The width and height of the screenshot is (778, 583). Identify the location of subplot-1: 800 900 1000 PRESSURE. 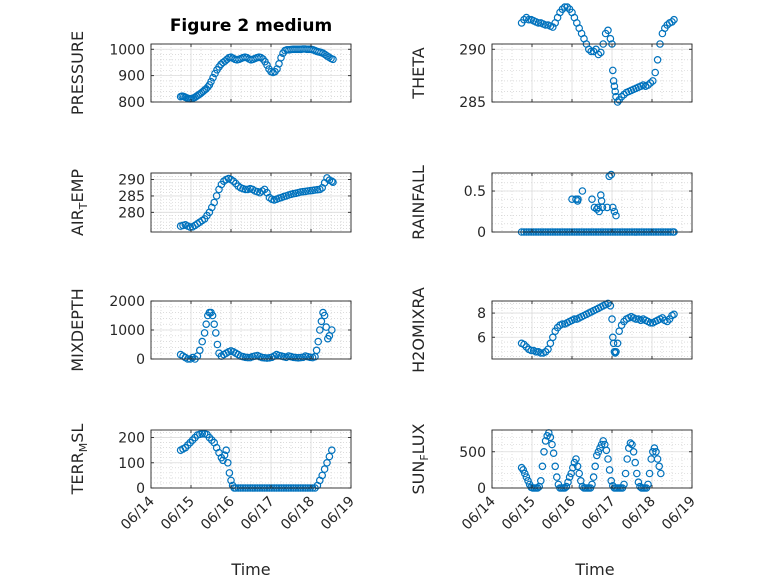
(210, 73).